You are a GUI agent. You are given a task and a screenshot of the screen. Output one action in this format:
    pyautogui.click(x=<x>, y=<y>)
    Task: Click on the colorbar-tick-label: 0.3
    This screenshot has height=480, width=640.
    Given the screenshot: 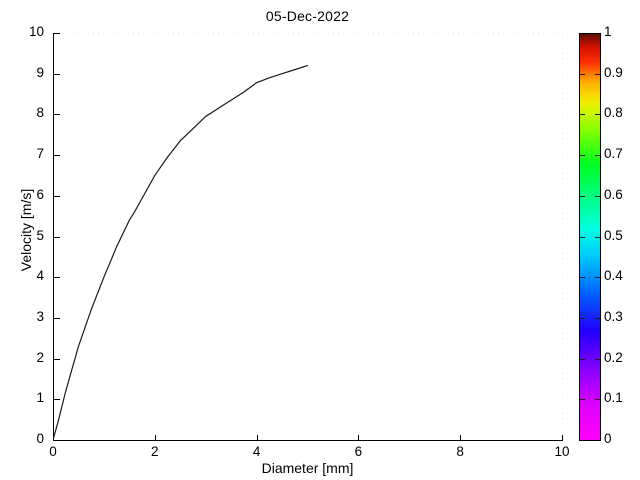 What is the action you would take?
    pyautogui.click(x=613, y=316)
    